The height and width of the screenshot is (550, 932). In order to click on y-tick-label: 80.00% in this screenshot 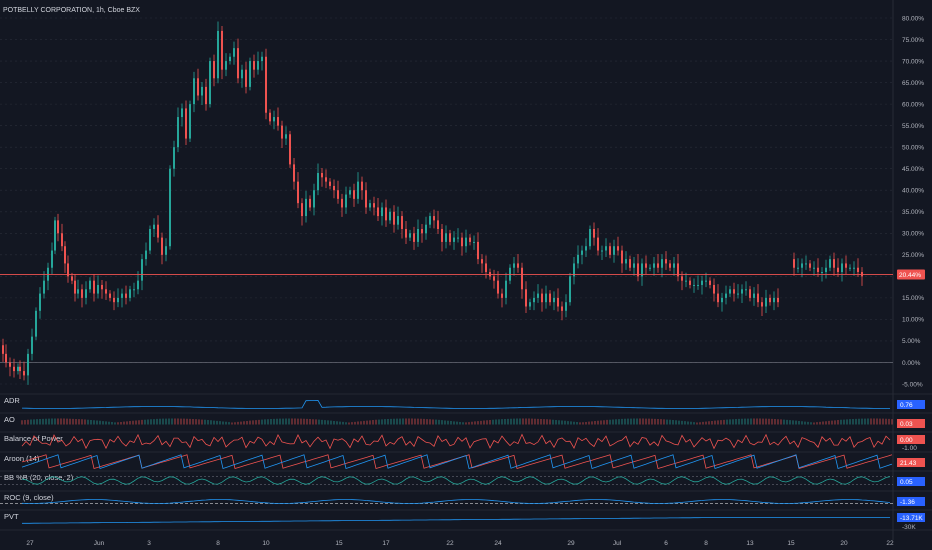, I will do `click(913, 18)`.